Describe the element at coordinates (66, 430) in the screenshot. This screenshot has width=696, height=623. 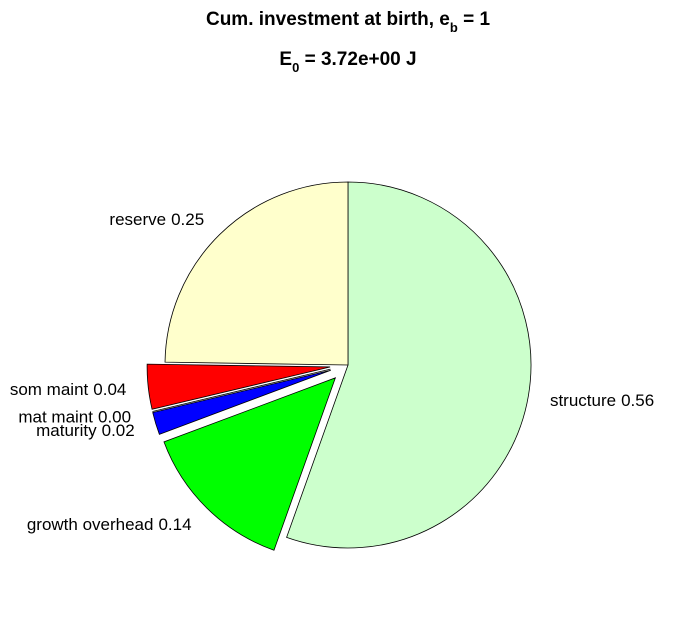
I see `slice-category: maturity` at that location.